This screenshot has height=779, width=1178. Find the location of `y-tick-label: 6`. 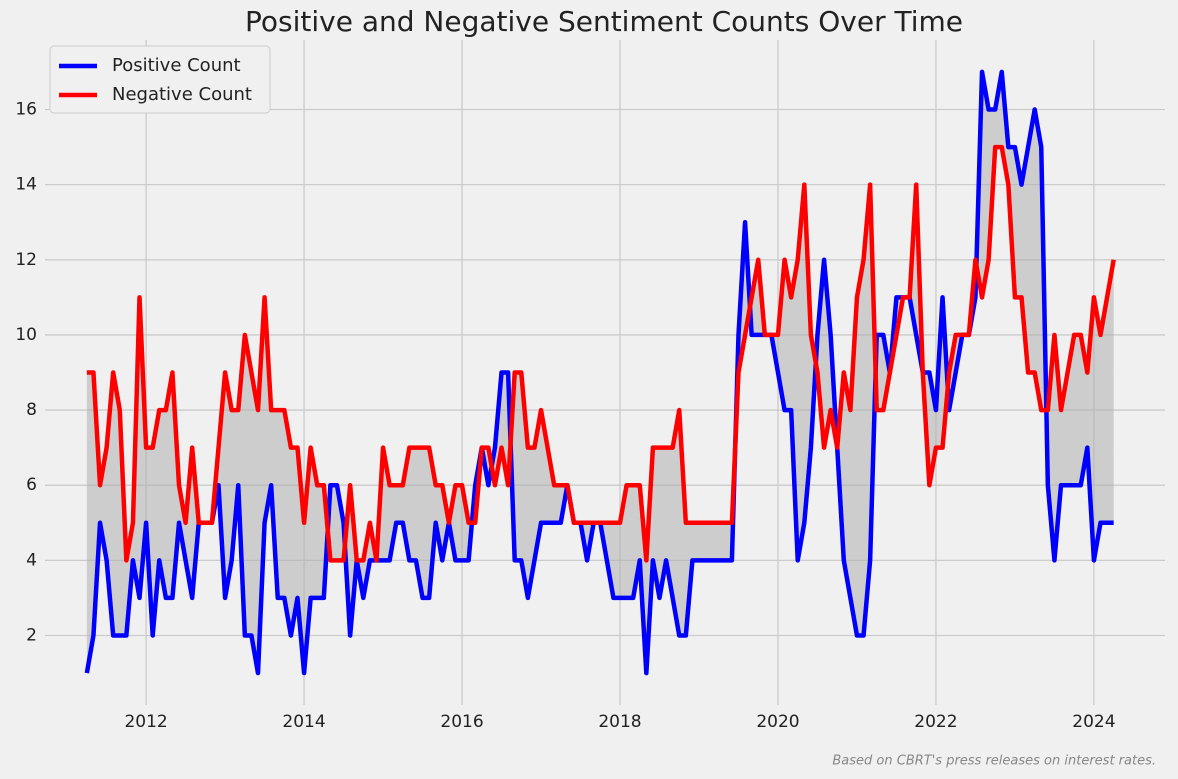

y-tick-label: 6 is located at coordinates (31, 485).